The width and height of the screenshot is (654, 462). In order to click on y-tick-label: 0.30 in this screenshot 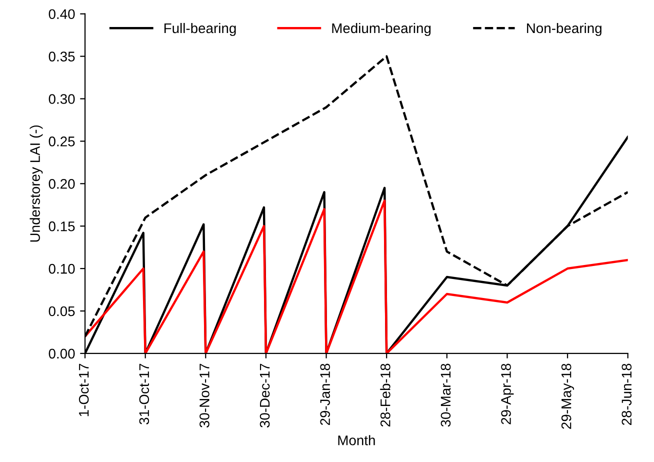, I will do `click(61, 99)`.